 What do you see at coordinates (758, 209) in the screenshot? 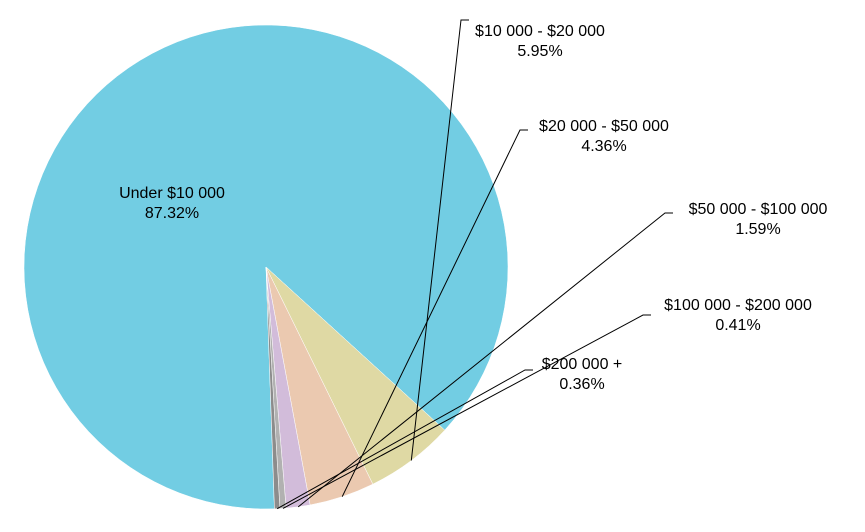
I see `slice-category-label: $50 000 - $100 000` at bounding box center [758, 209].